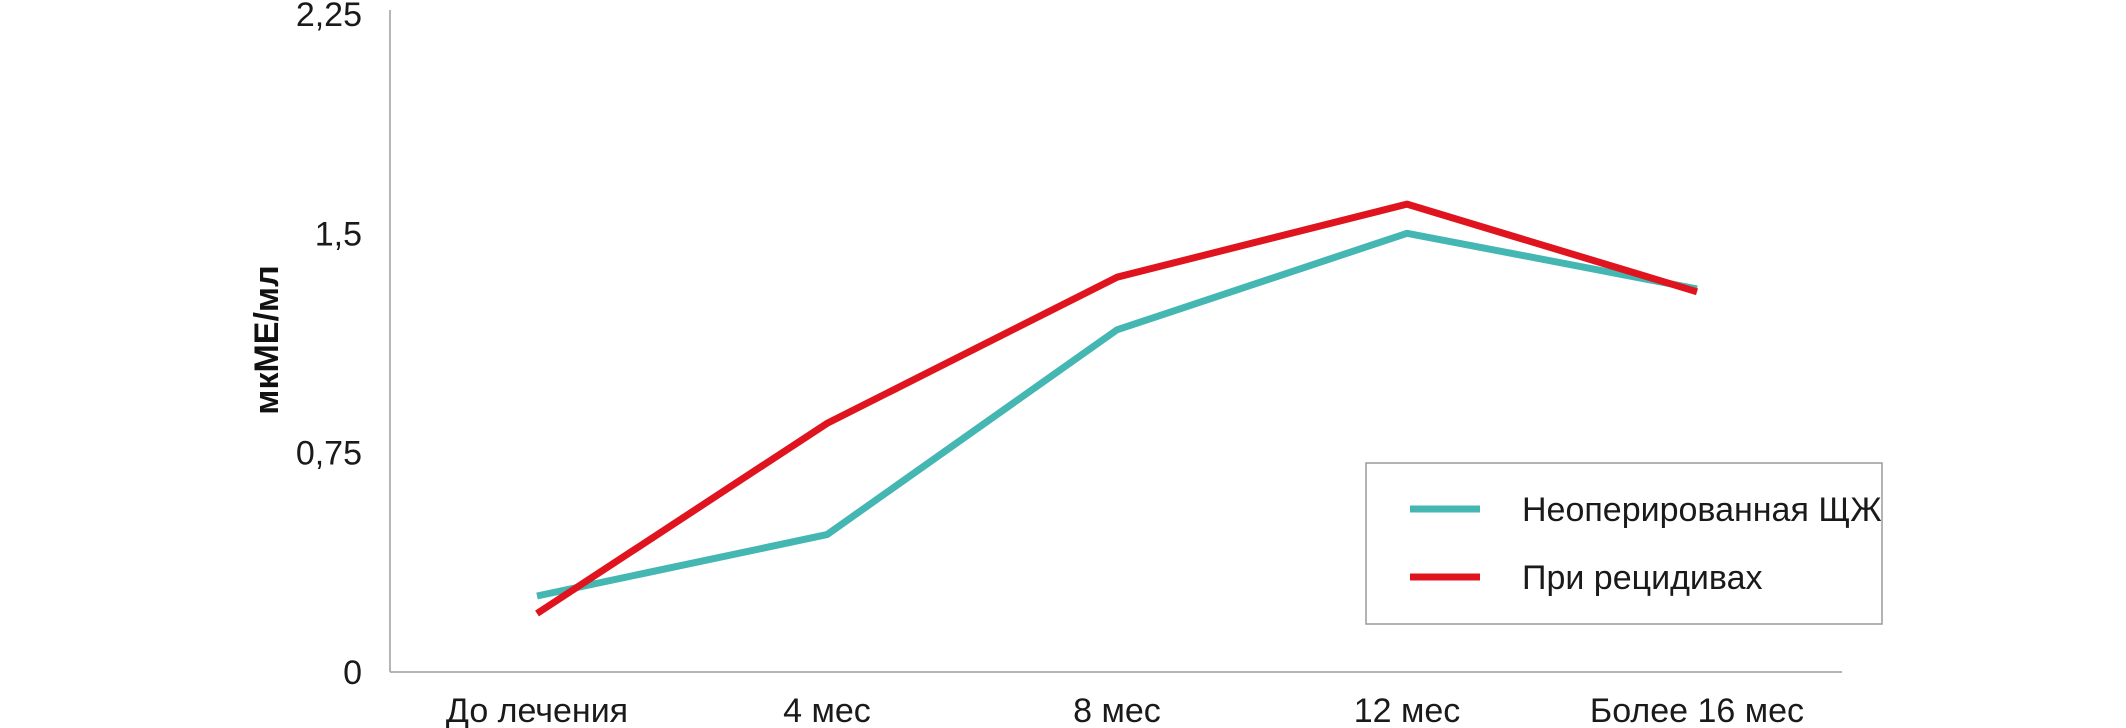 The image size is (2126, 728). I want to click on x-tick-labels: До лечения 4 мес 8 мес 12 мес Более 16 мес, so click(1125, 710).